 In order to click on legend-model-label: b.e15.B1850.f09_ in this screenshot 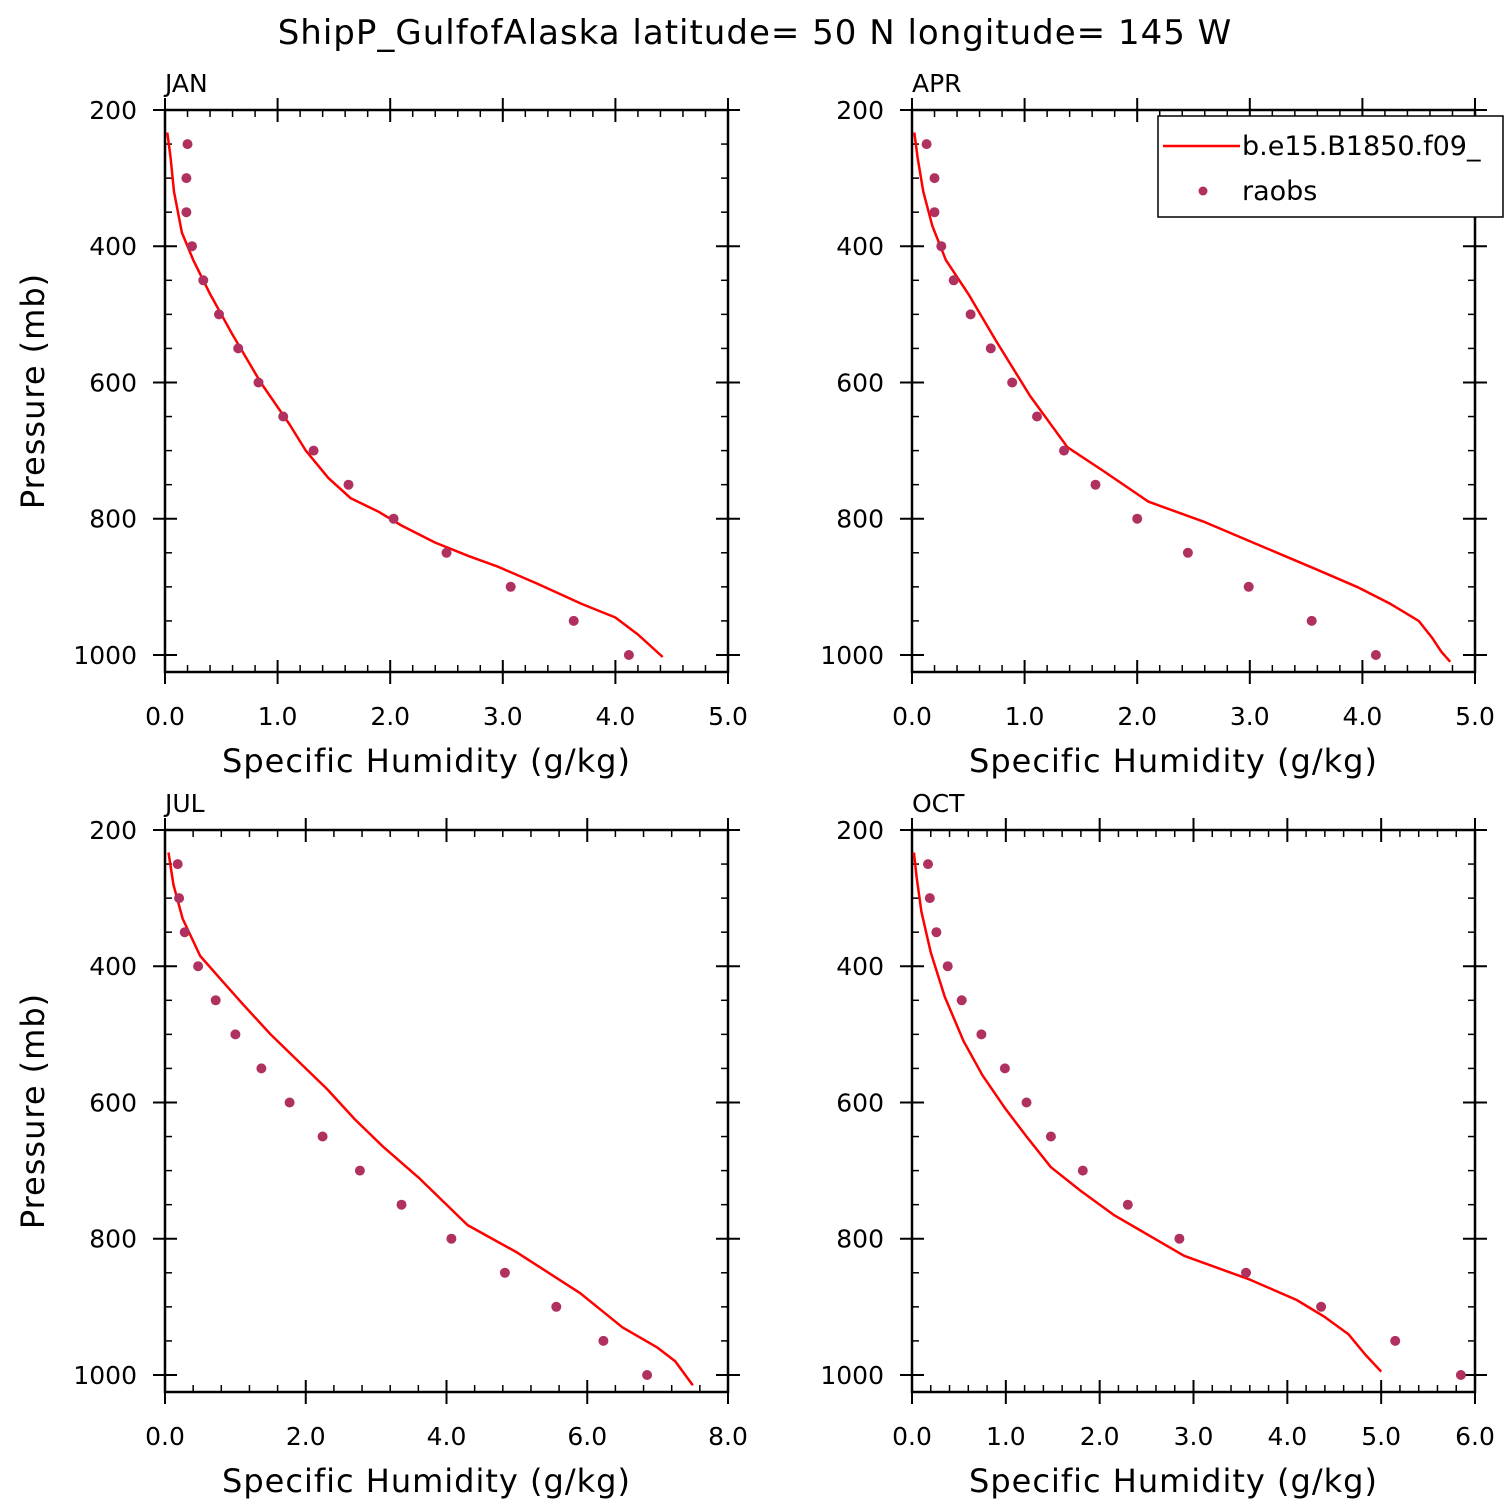, I will do `click(1361, 146)`.